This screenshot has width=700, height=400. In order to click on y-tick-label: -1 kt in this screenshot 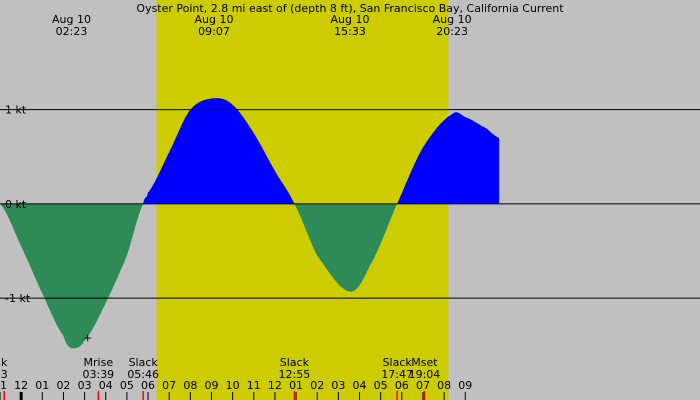, I will do `click(18, 298)`.